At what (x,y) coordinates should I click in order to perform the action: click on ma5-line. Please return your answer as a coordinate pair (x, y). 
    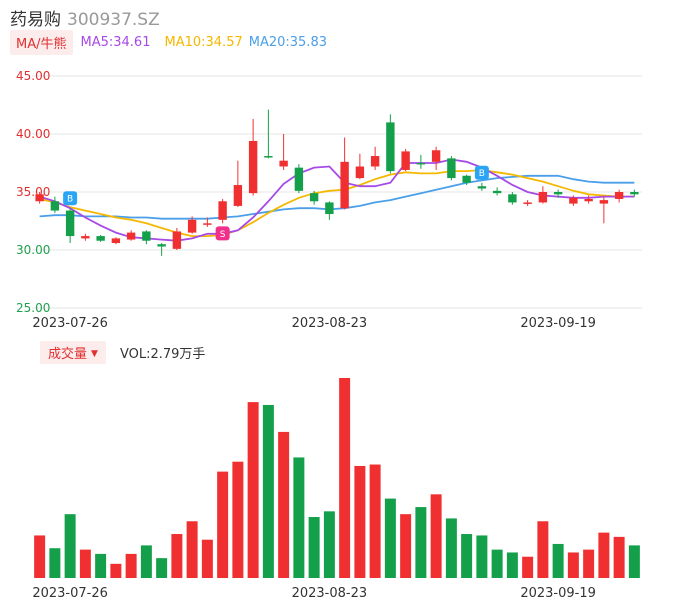
    Looking at the image, I should click on (337, 200).